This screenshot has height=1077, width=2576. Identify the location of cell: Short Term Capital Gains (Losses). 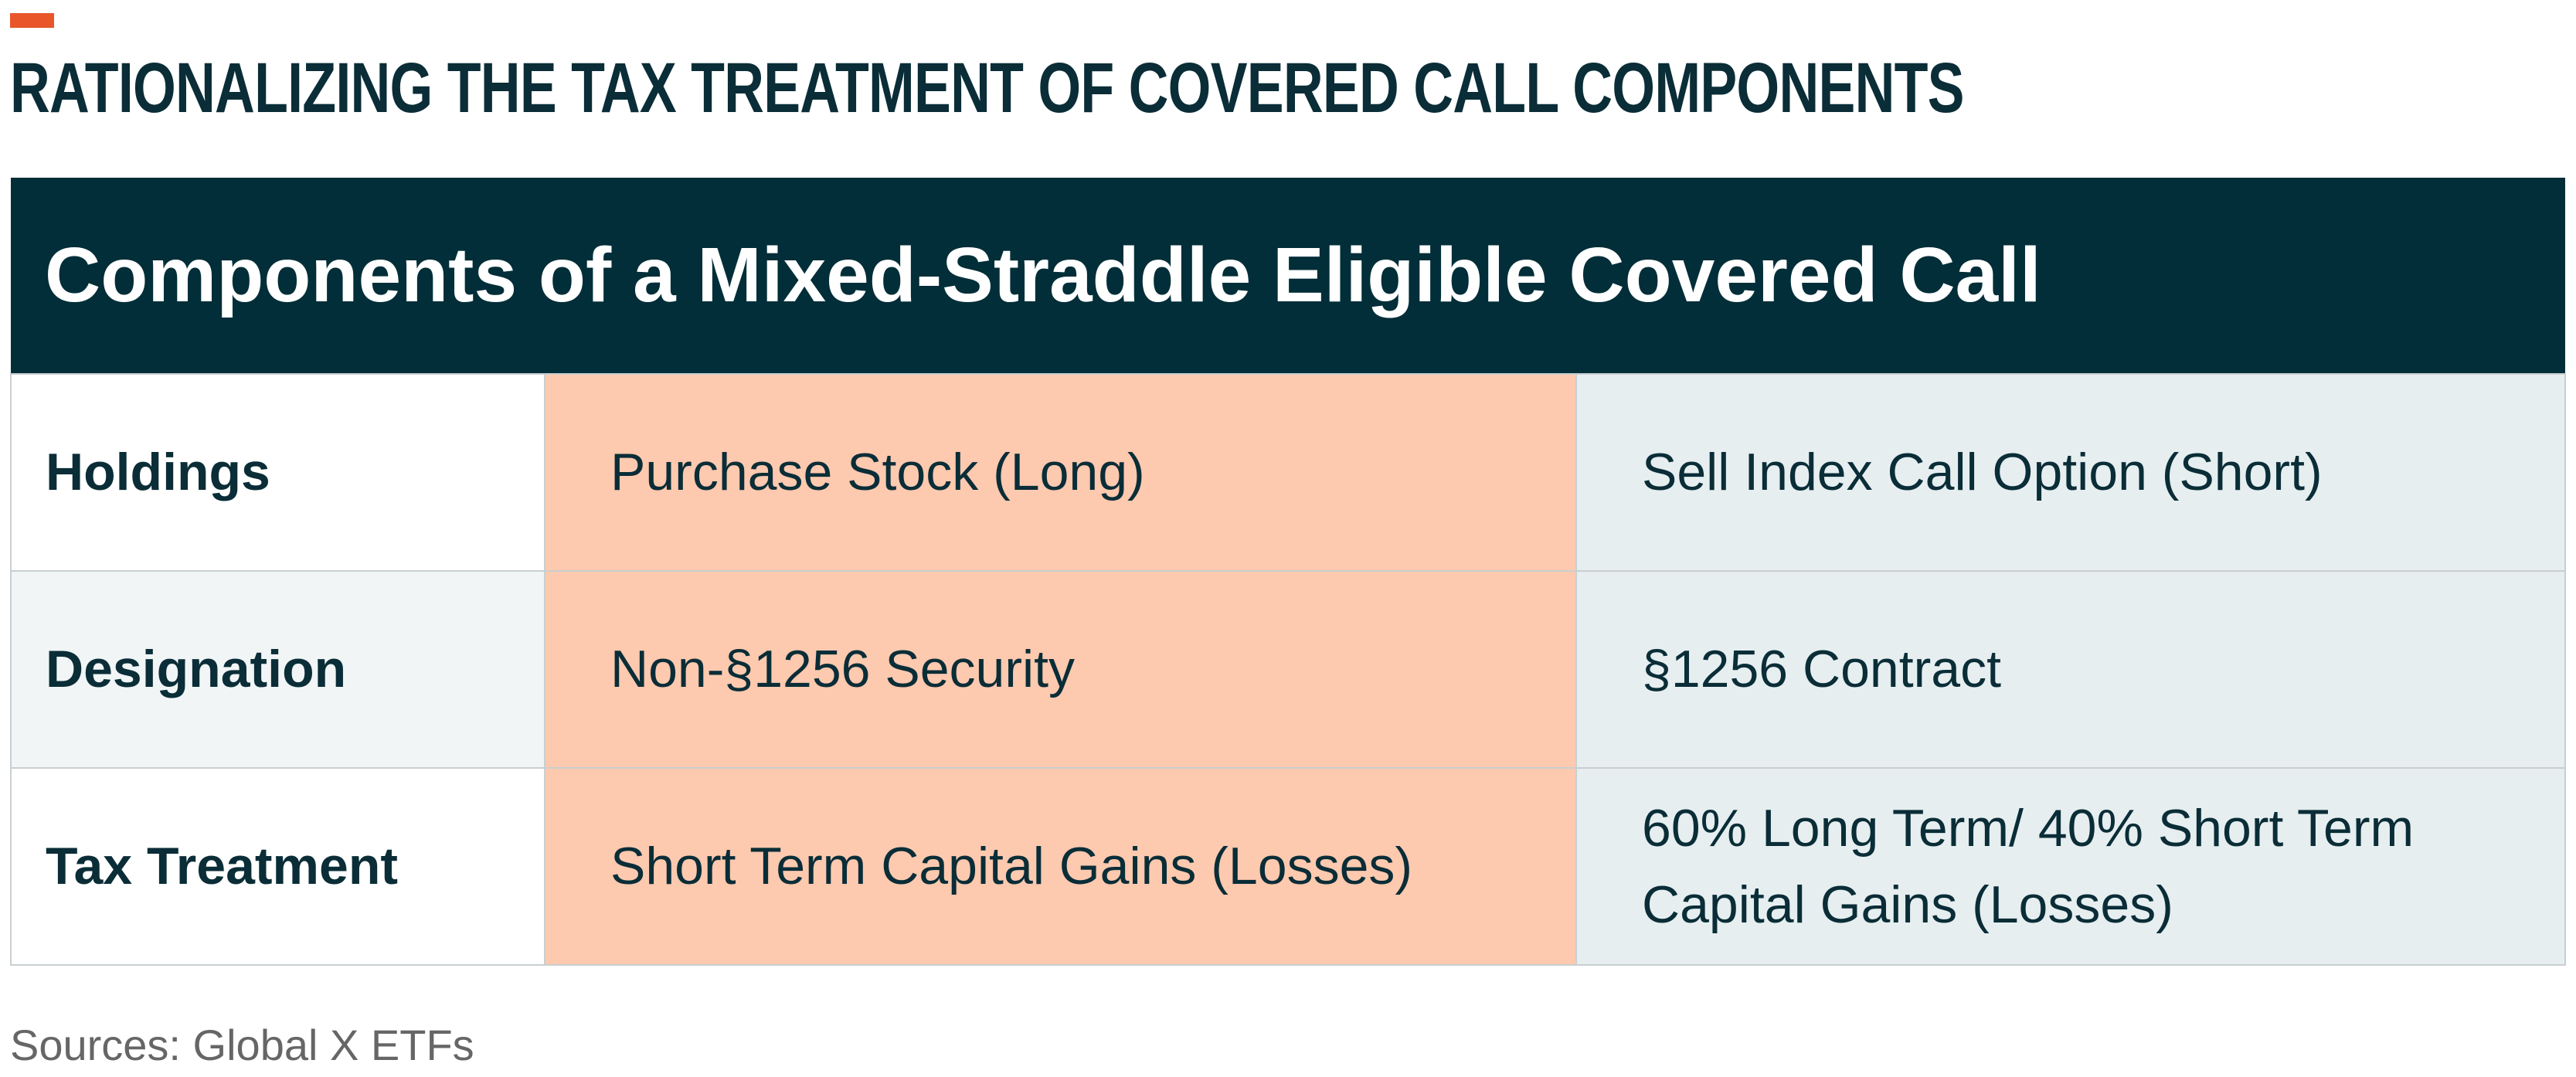
(1060, 866).